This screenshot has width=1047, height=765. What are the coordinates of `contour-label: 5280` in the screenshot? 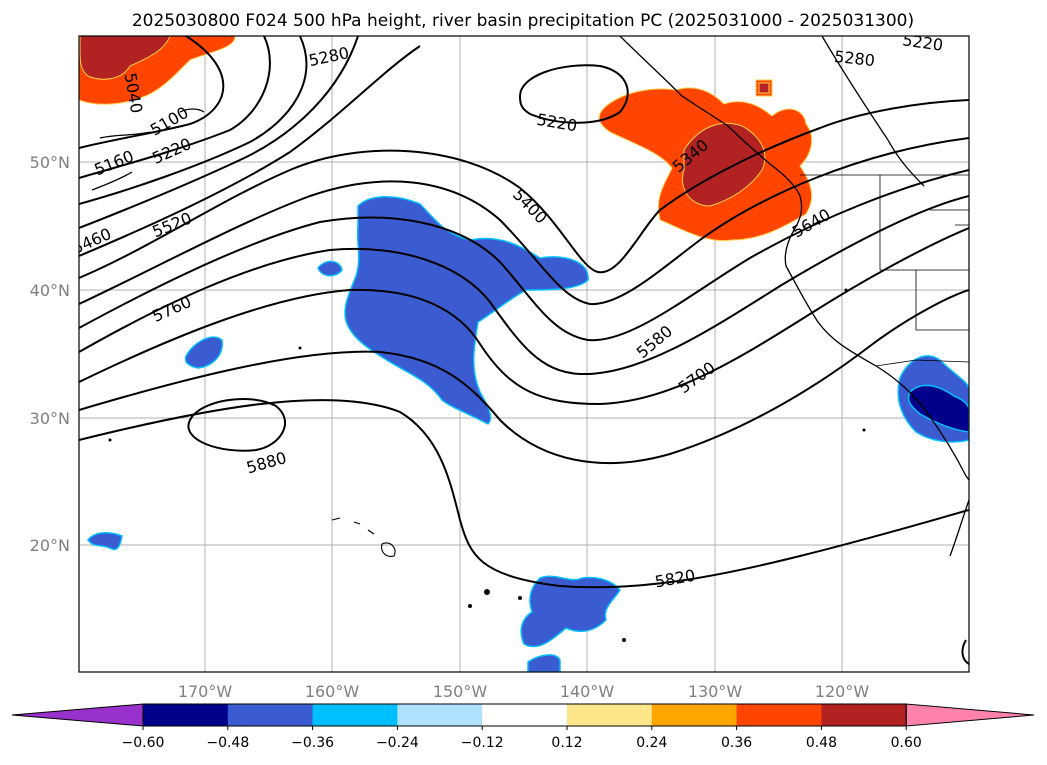 It's located at (854, 58).